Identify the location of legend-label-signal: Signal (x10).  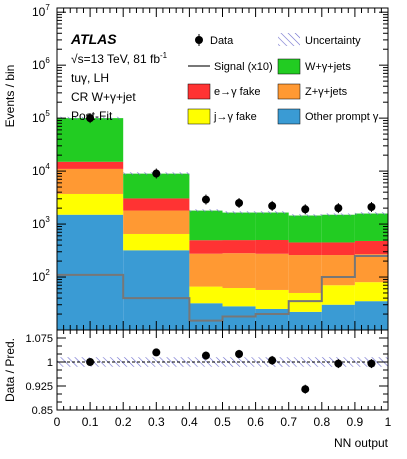
(243, 67).